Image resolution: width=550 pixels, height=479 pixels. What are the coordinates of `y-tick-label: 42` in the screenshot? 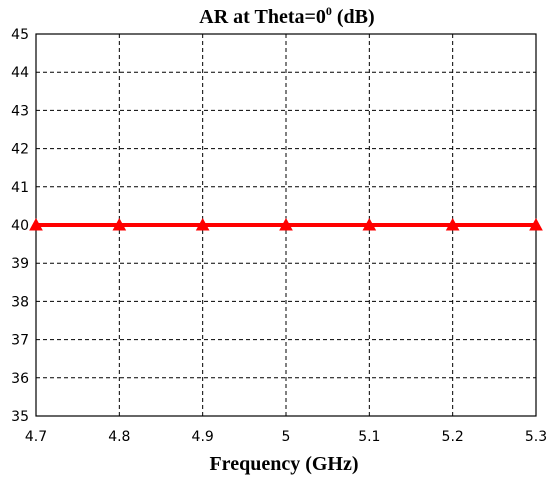 It's located at (20, 150).